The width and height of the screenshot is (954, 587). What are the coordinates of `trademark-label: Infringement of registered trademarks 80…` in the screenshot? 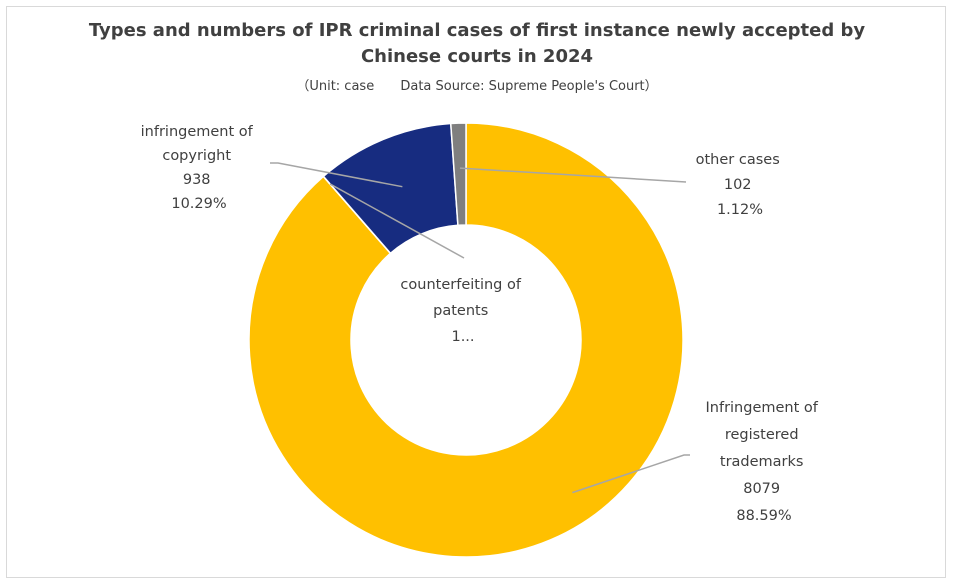 It's located at (764, 462).